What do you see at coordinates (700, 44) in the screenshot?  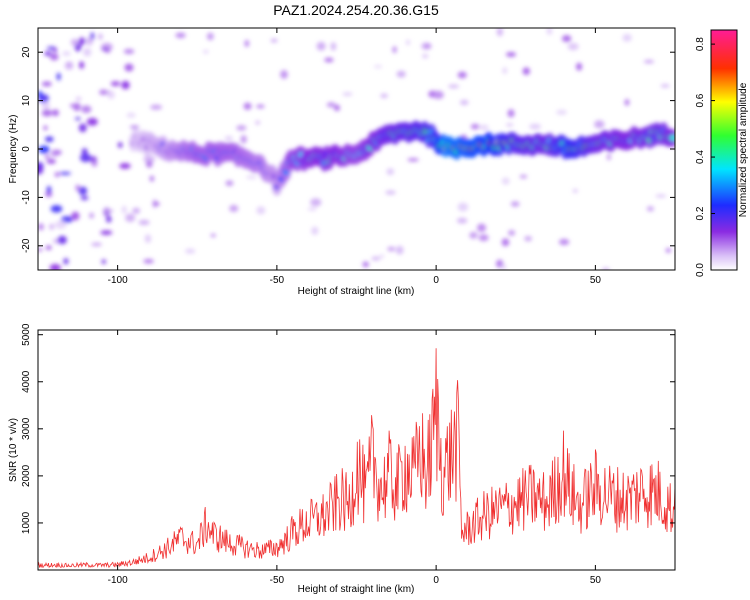 I see `colorbar-tick-label: 0.8` at bounding box center [700, 44].